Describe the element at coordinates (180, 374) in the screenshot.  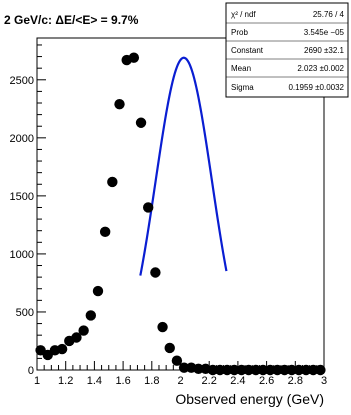
I see `x-axis-ticks: 1 1.2 1.4 1.6 1.8 2 2.2 2.4 2.6 2.8 3` at that location.